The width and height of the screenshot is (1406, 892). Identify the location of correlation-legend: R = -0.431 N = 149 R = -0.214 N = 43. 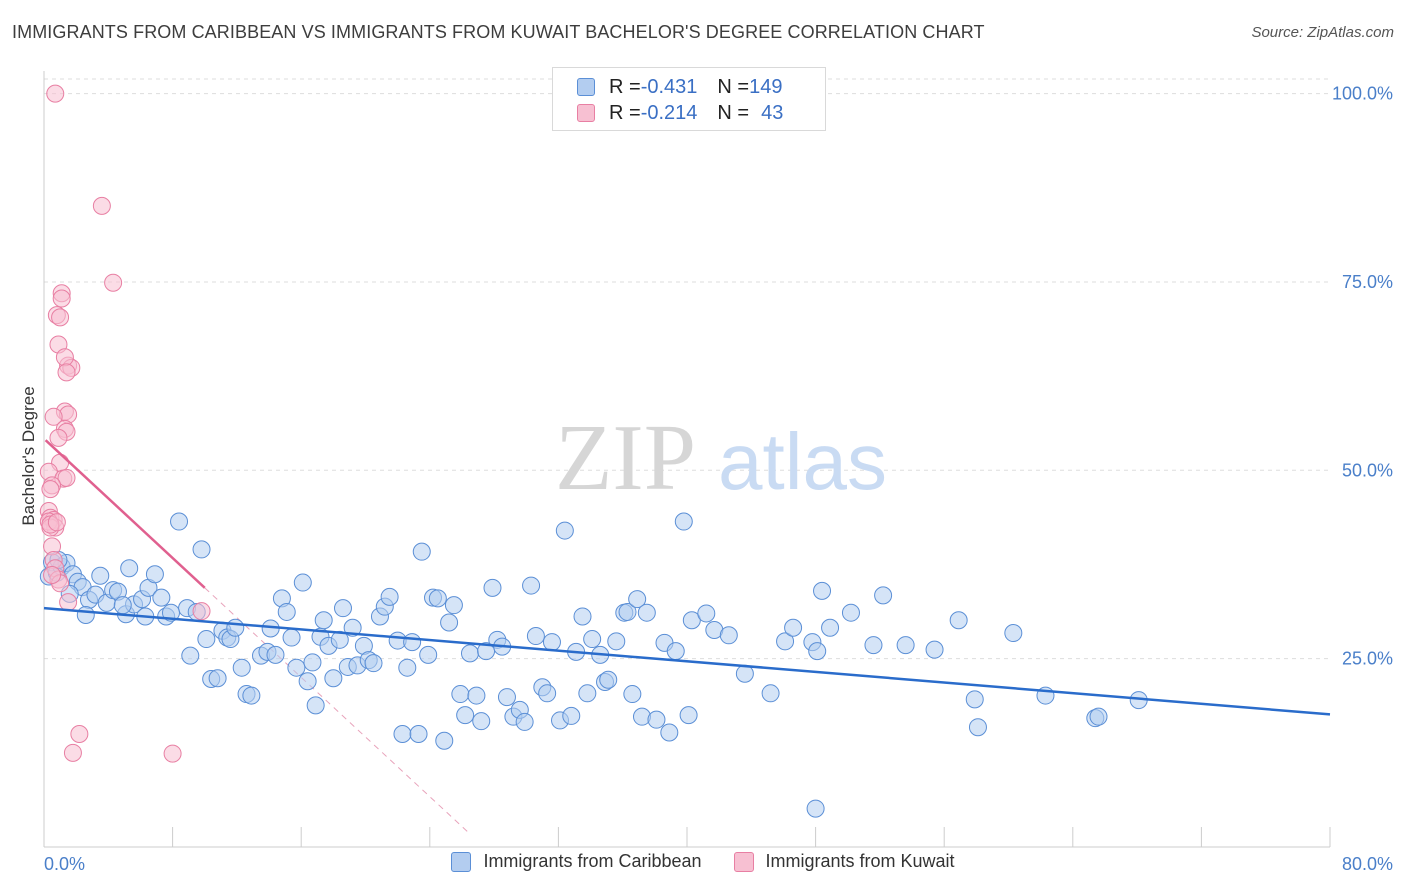
(689, 99).